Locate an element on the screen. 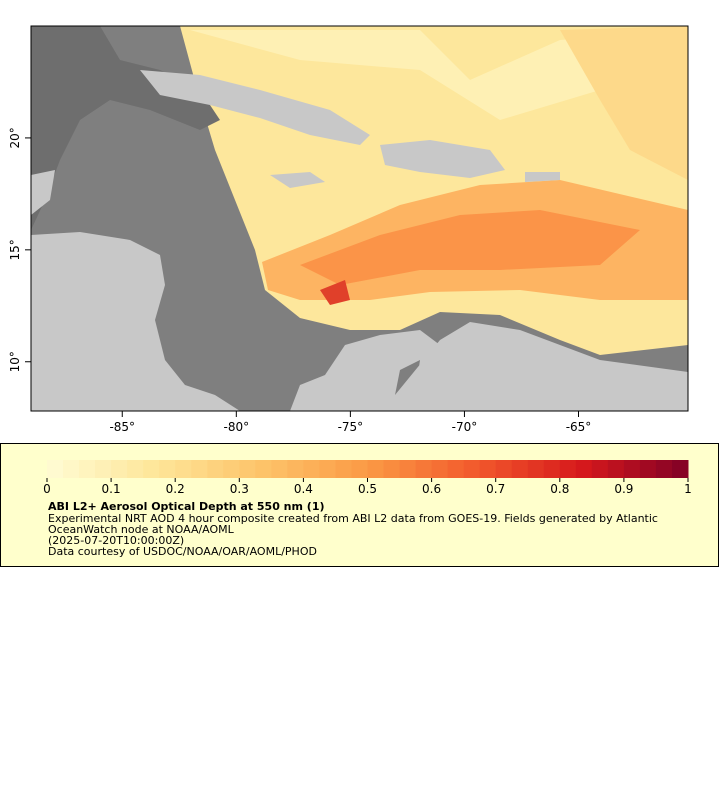 This screenshot has height=804, width=720. colorbar is located at coordinates (368, 469).